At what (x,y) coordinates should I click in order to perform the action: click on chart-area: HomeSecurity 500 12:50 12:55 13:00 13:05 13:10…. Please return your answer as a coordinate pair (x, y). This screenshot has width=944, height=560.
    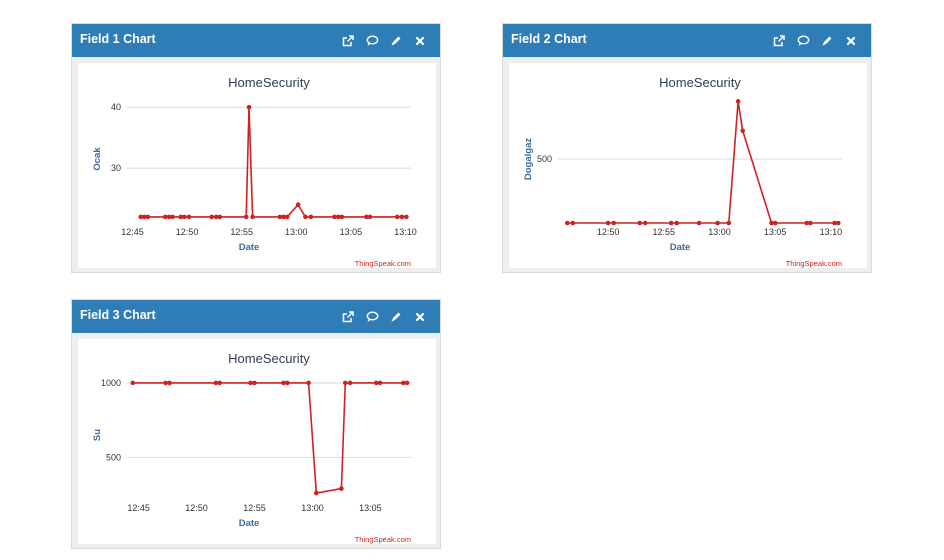
    Looking at the image, I should click on (688, 165).